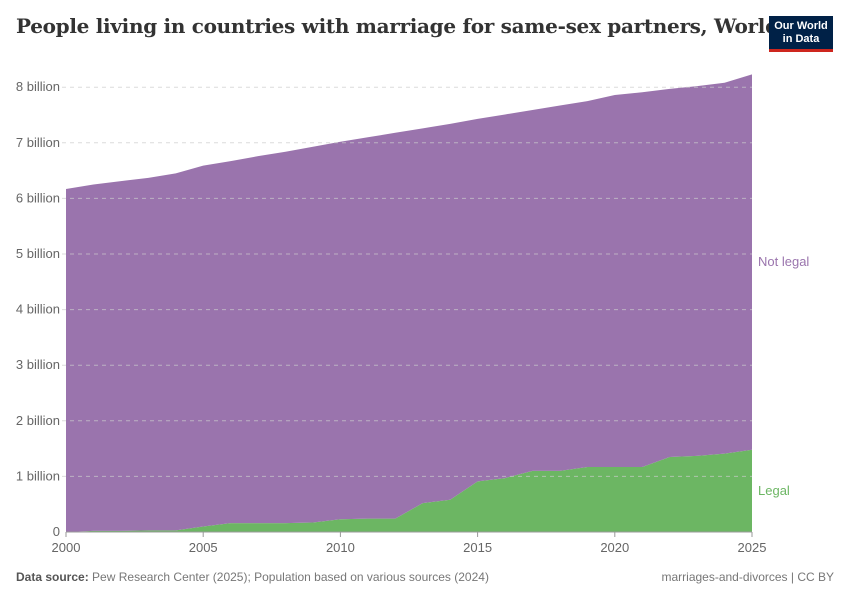 The width and height of the screenshot is (850, 600). What do you see at coordinates (38, 364) in the screenshot?
I see `y-tick-label: 3 billion` at bounding box center [38, 364].